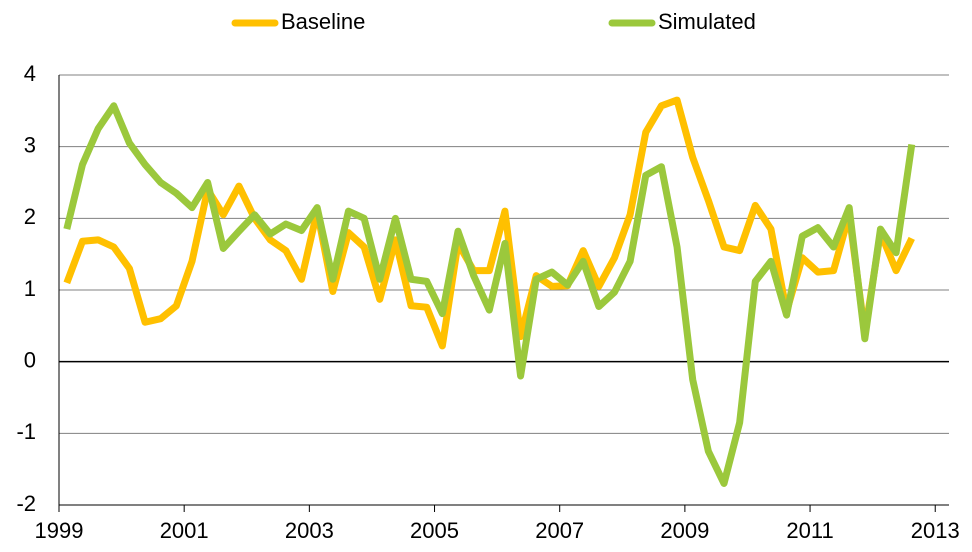 Image resolution: width=972 pixels, height=552 pixels. Describe the element at coordinates (30, 359) in the screenshot. I see `y-tick-label: 0` at that location.